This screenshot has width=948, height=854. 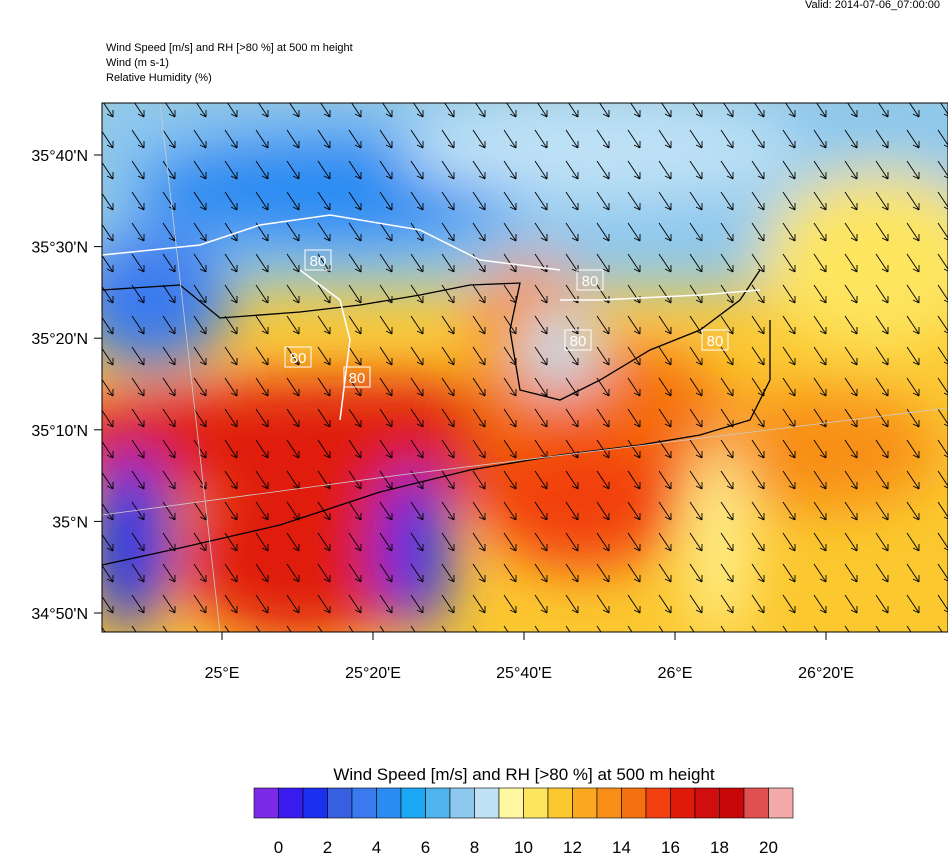 I want to click on colorbar-label: 20, so click(x=768, y=846).